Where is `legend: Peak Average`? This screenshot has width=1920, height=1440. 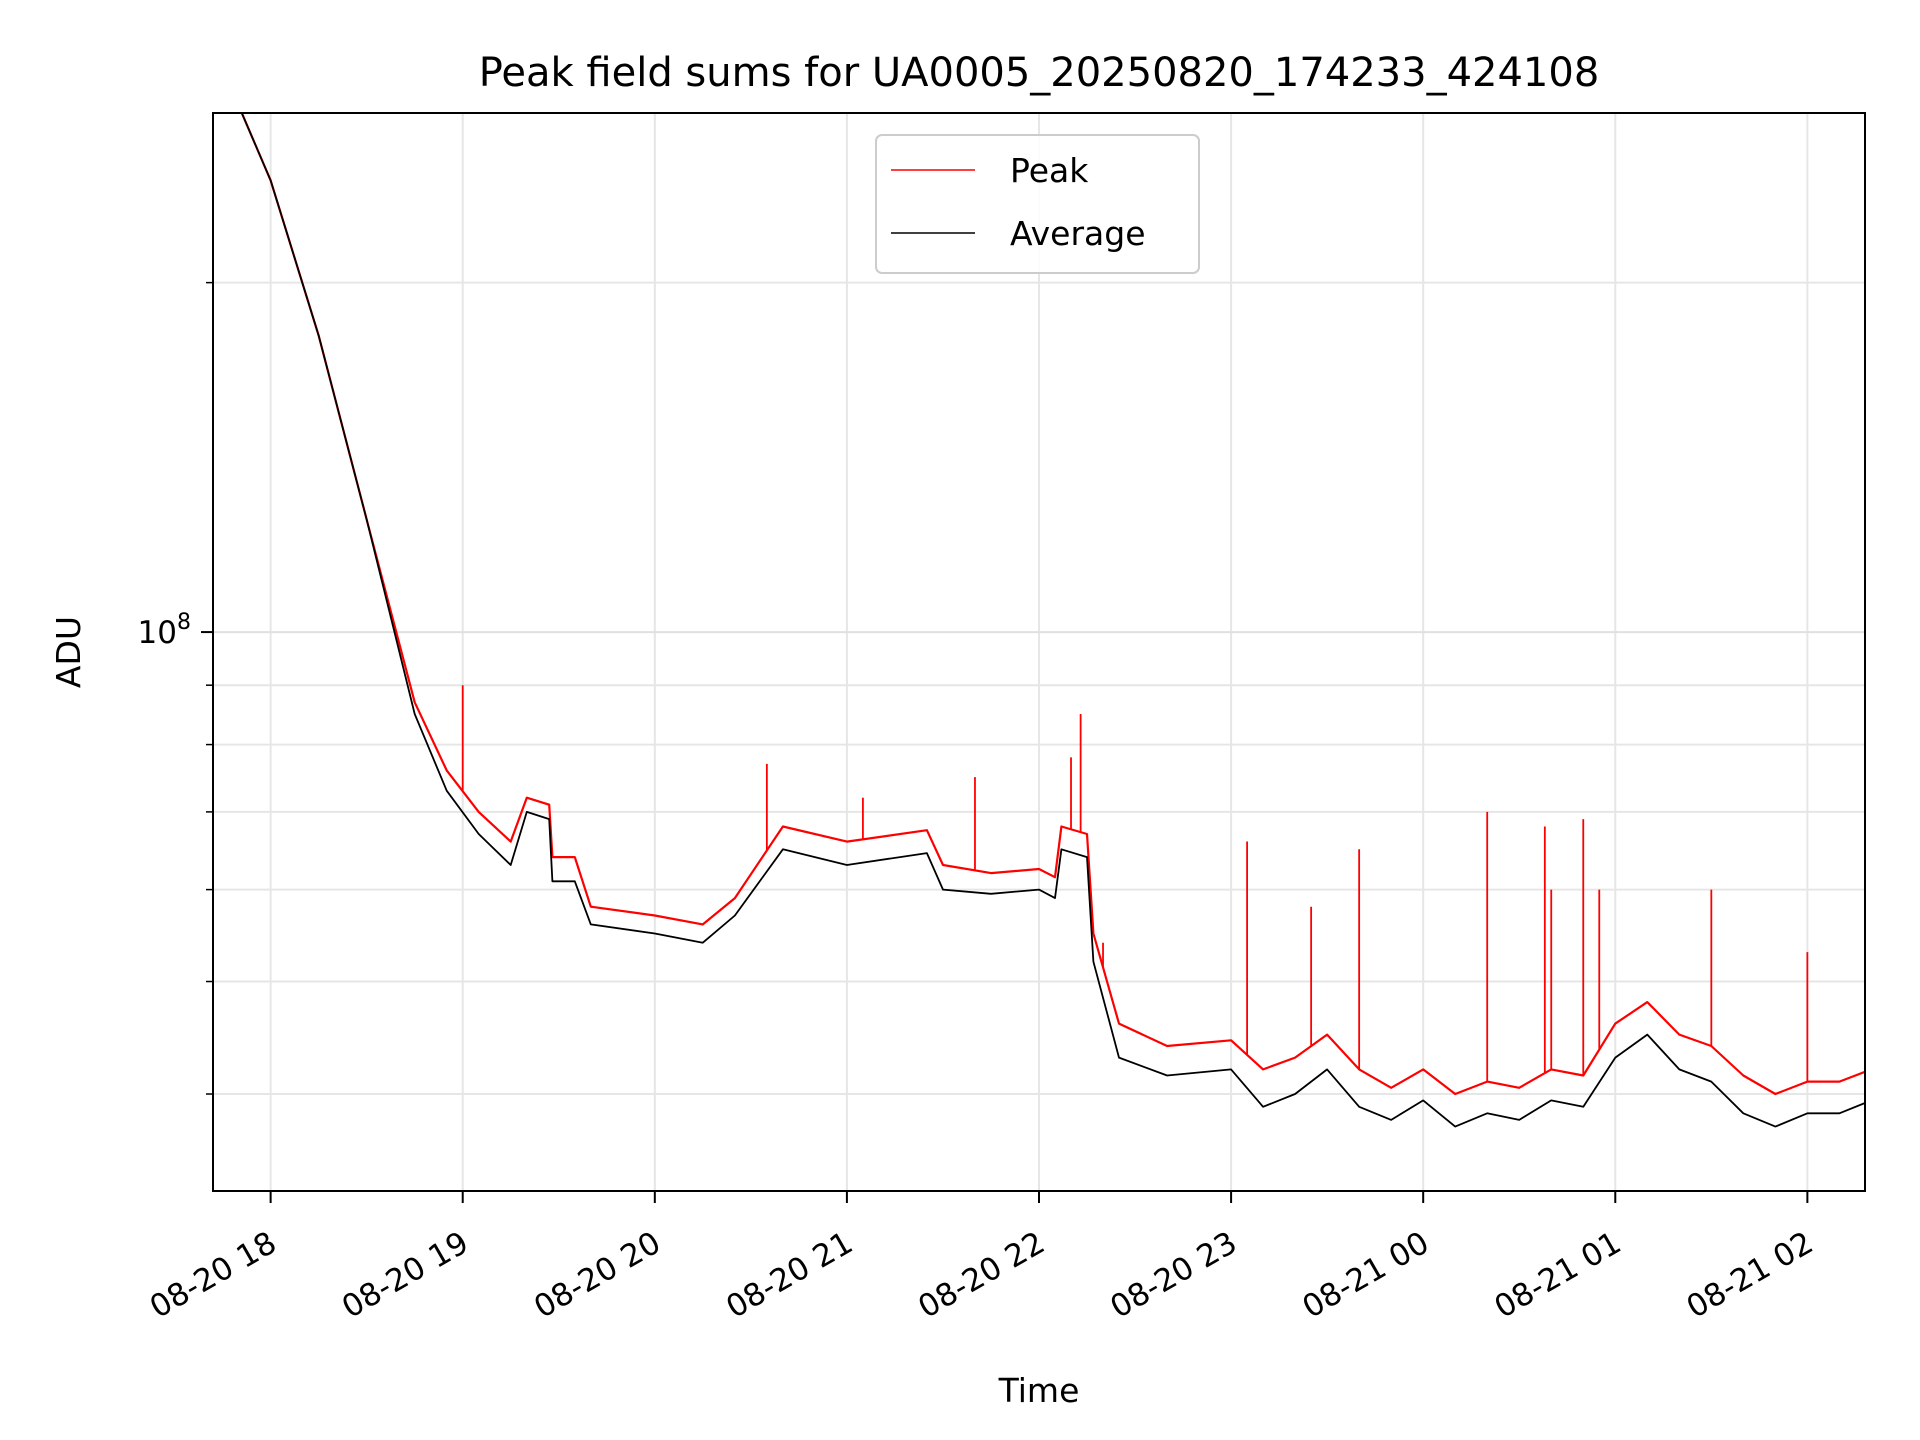 legend: Peak Average is located at coordinates (1037, 204).